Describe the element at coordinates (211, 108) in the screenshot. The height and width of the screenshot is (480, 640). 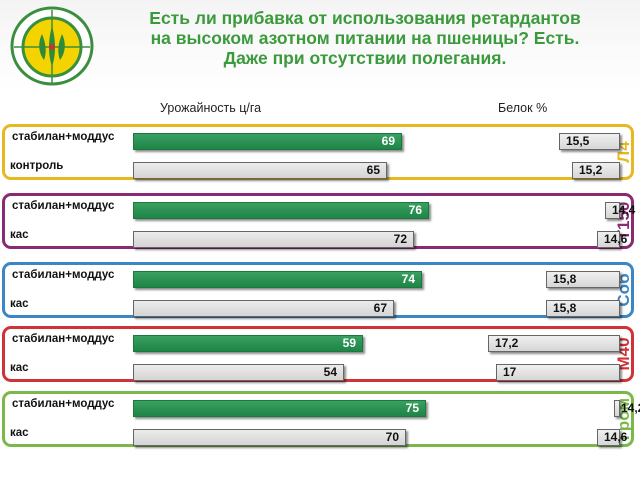
I see `yield-column-header: Урожайность ц/га` at that location.